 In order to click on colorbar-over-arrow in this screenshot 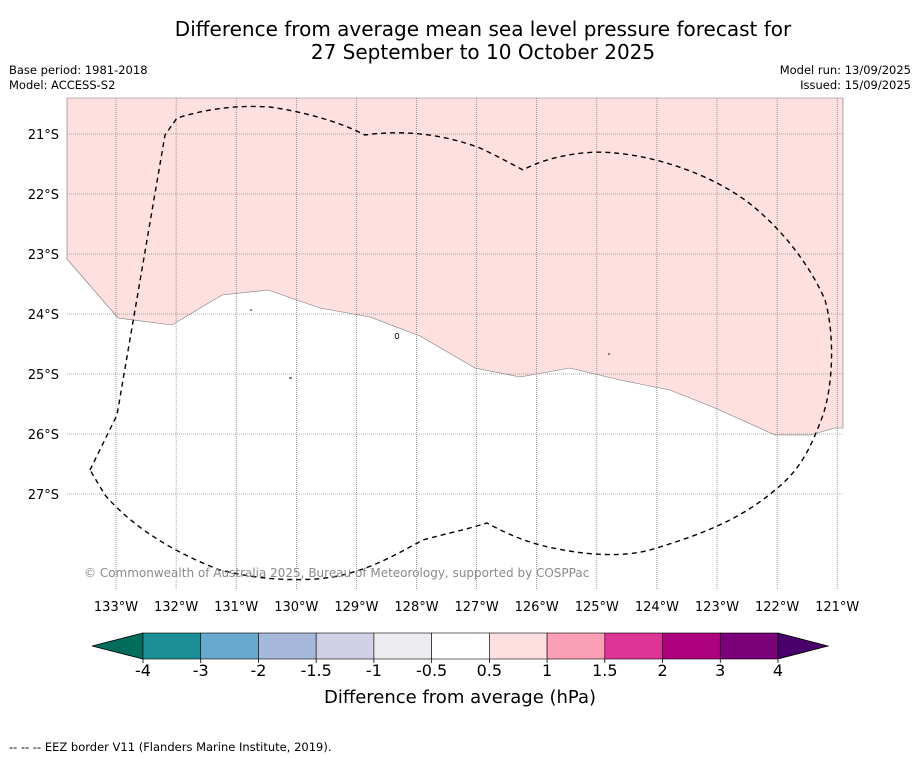, I will do `click(803, 646)`.